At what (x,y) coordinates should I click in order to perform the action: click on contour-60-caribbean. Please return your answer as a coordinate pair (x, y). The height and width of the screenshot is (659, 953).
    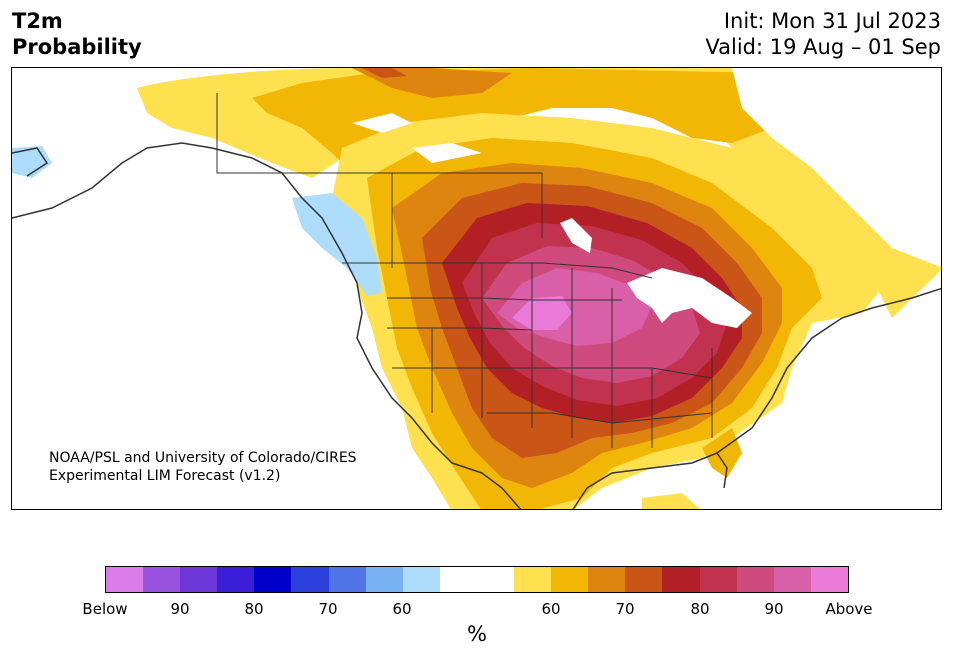
    Looking at the image, I should click on (671, 501).